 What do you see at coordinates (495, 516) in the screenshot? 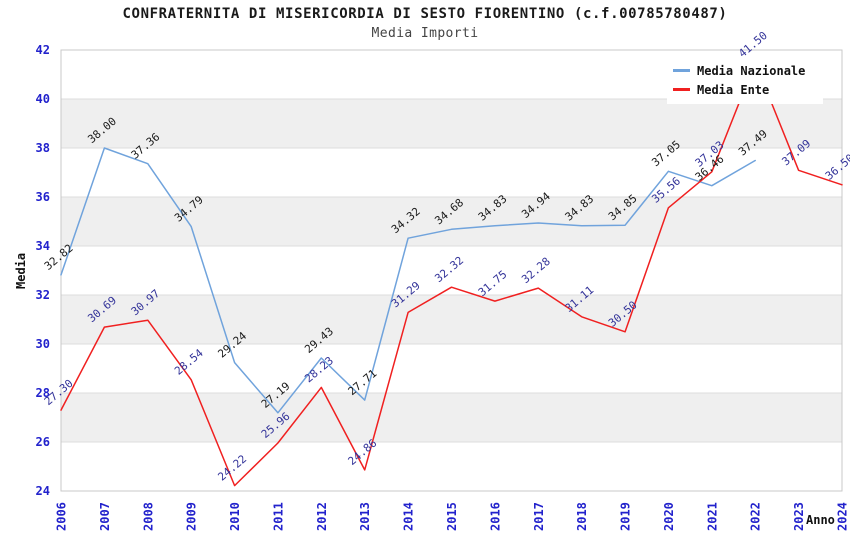
I see `x-tick-label: 2016` at bounding box center [495, 516].